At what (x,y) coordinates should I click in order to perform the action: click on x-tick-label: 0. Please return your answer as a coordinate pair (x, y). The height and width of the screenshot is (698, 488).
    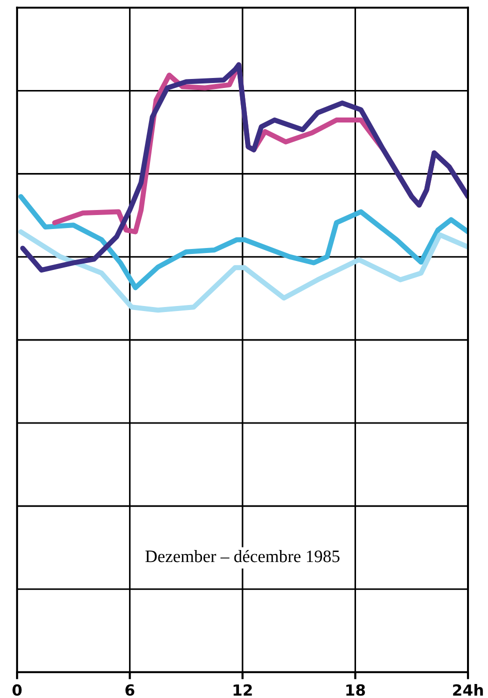
    Looking at the image, I should click on (17, 690).